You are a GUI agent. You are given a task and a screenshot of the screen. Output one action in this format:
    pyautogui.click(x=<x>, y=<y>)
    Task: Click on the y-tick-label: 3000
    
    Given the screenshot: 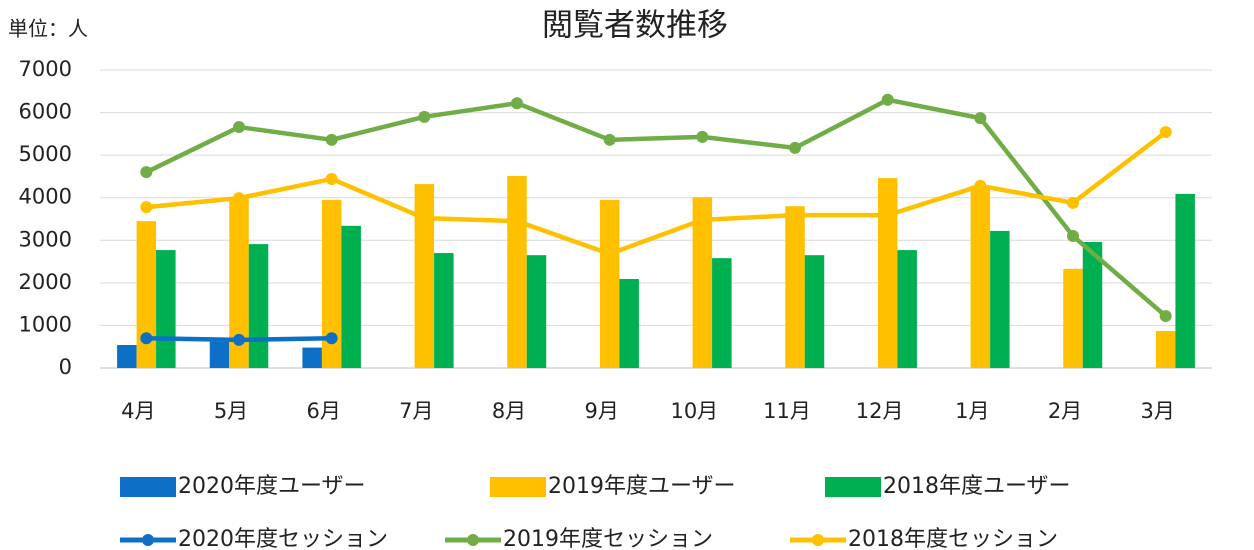 What is the action you would take?
    pyautogui.click(x=45, y=239)
    